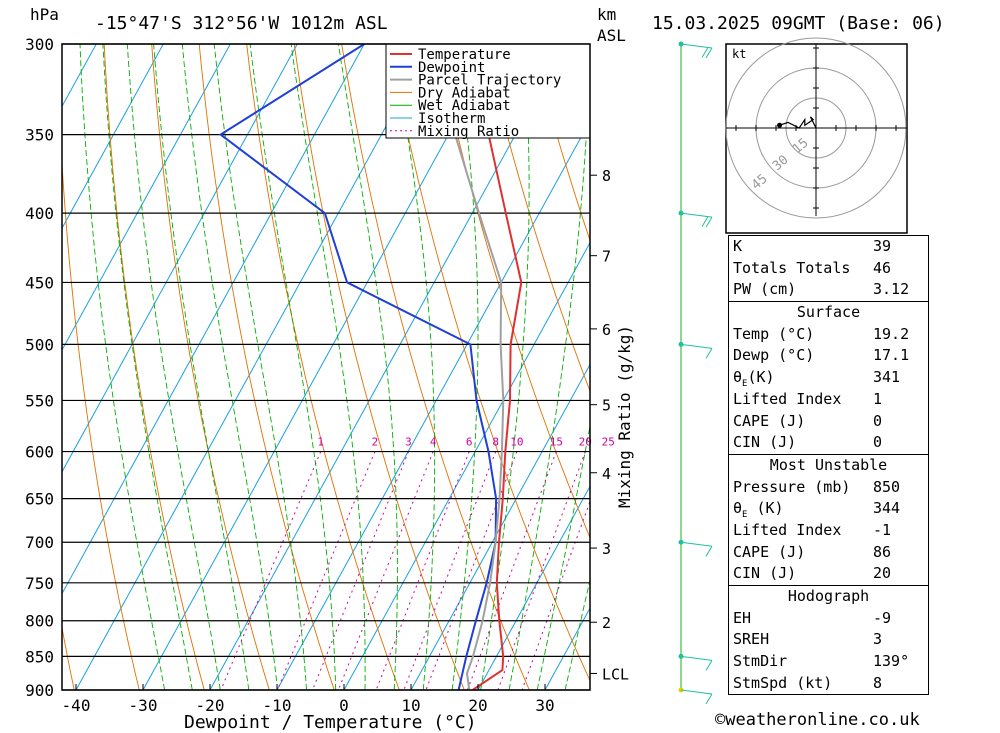  I want to click on mu-value: 850, so click(887, 486).